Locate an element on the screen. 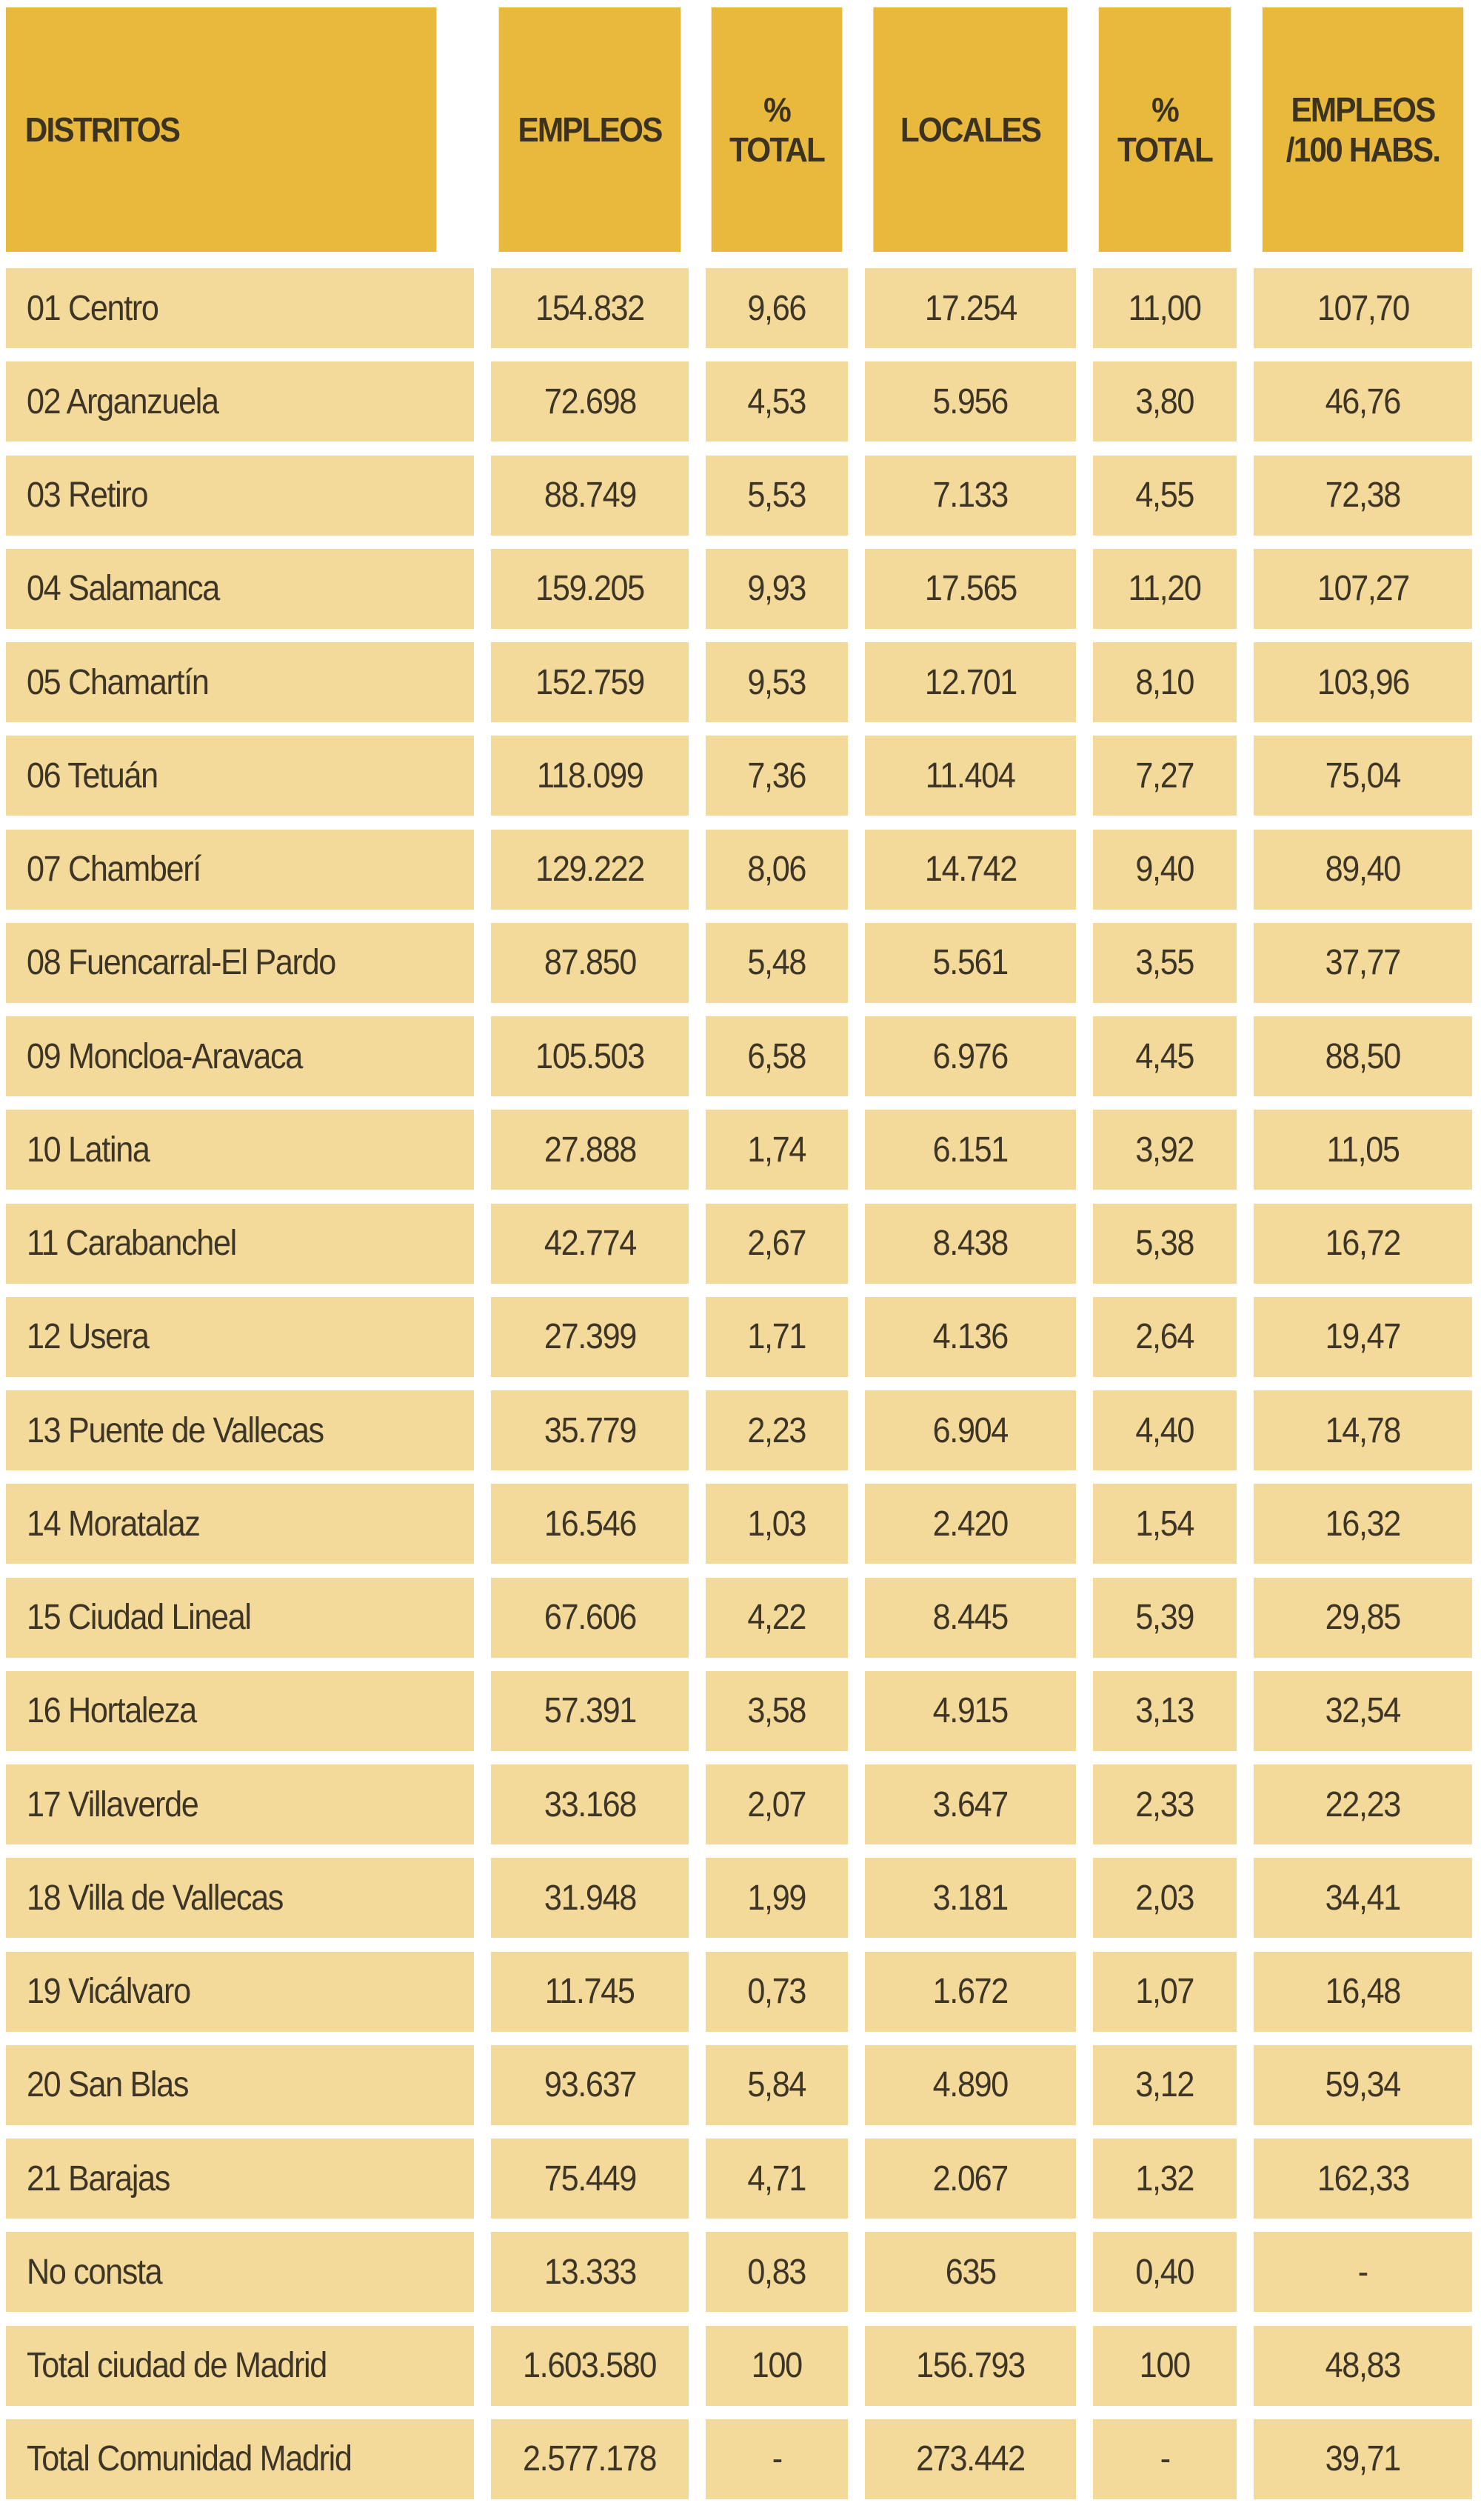  cell-value: 42.774 is located at coordinates (590, 1243).